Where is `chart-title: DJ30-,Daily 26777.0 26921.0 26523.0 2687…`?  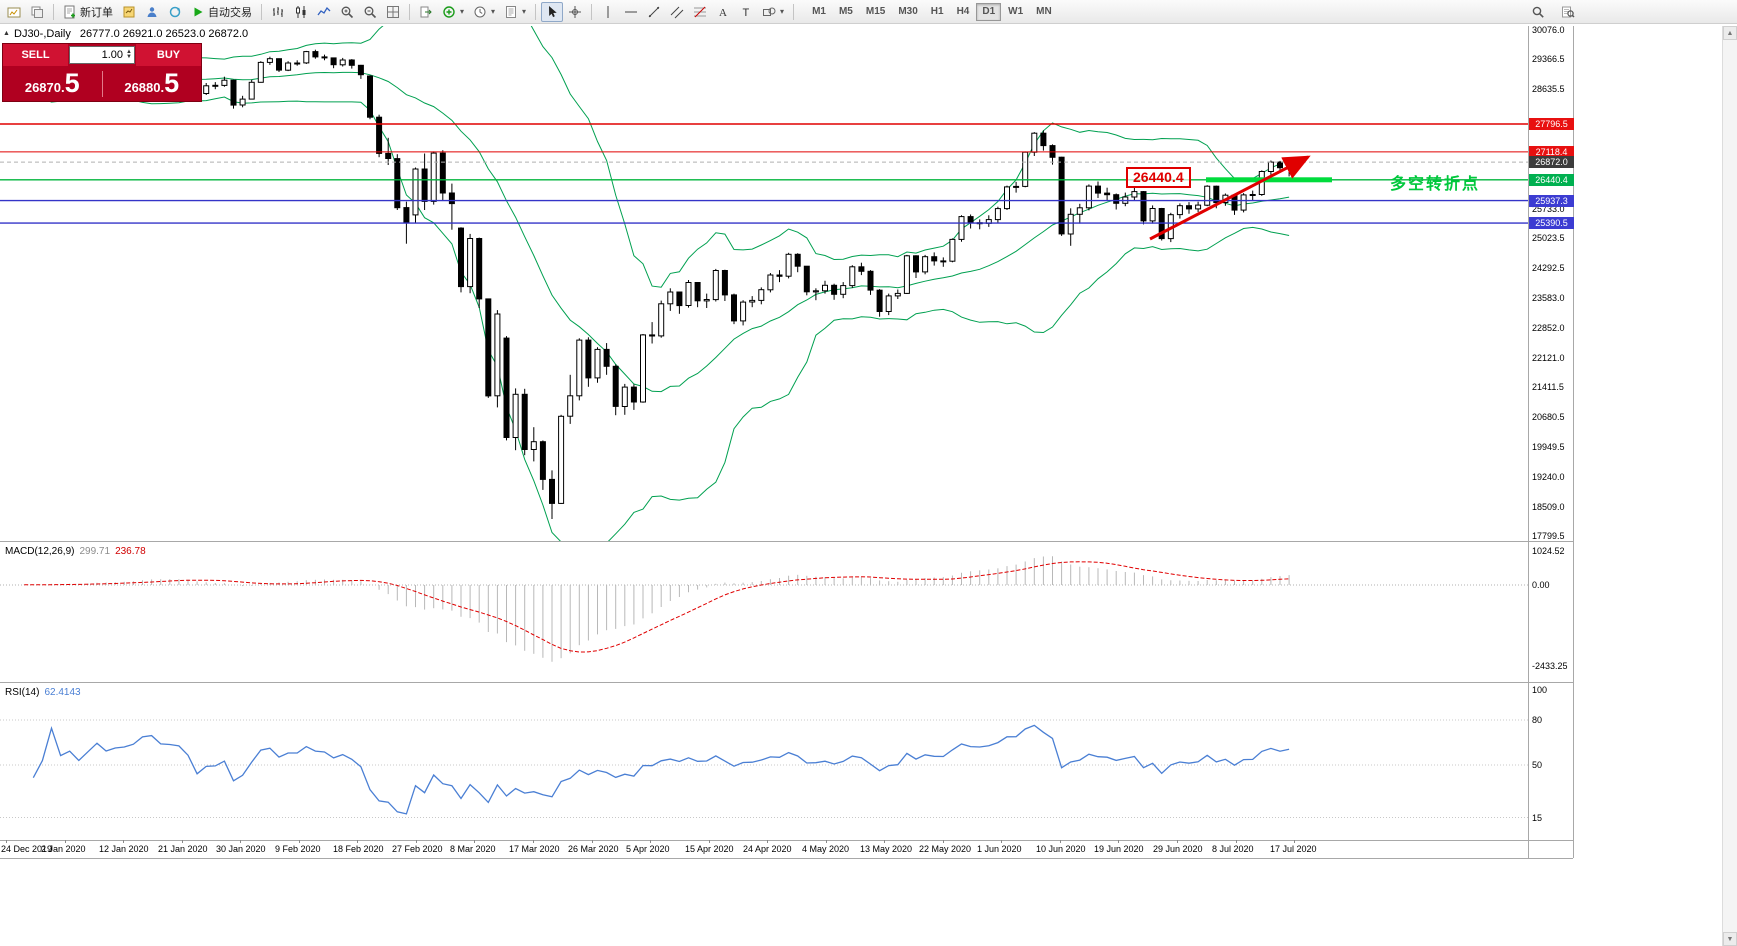
chart-title: DJ30-,Daily 26777.0 26921.0 26523.0 2687… is located at coordinates (131, 34).